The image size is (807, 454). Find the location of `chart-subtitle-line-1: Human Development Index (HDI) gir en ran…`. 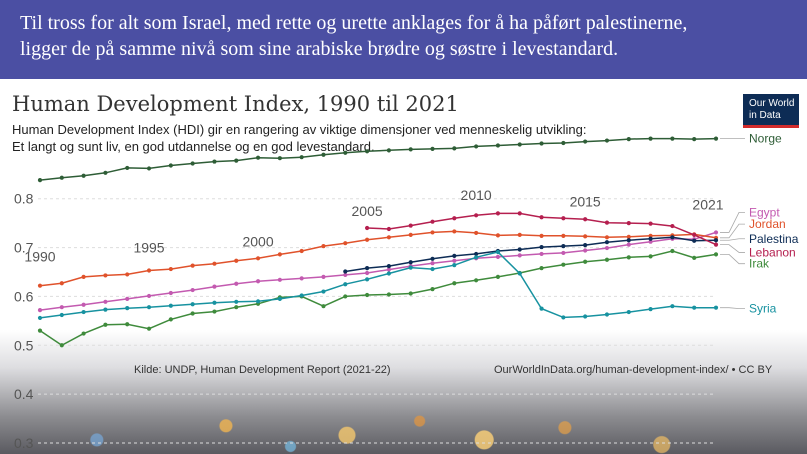

chart-subtitle-line-1: Human Development Index (HDI) gir en ran… is located at coordinates (299, 129).